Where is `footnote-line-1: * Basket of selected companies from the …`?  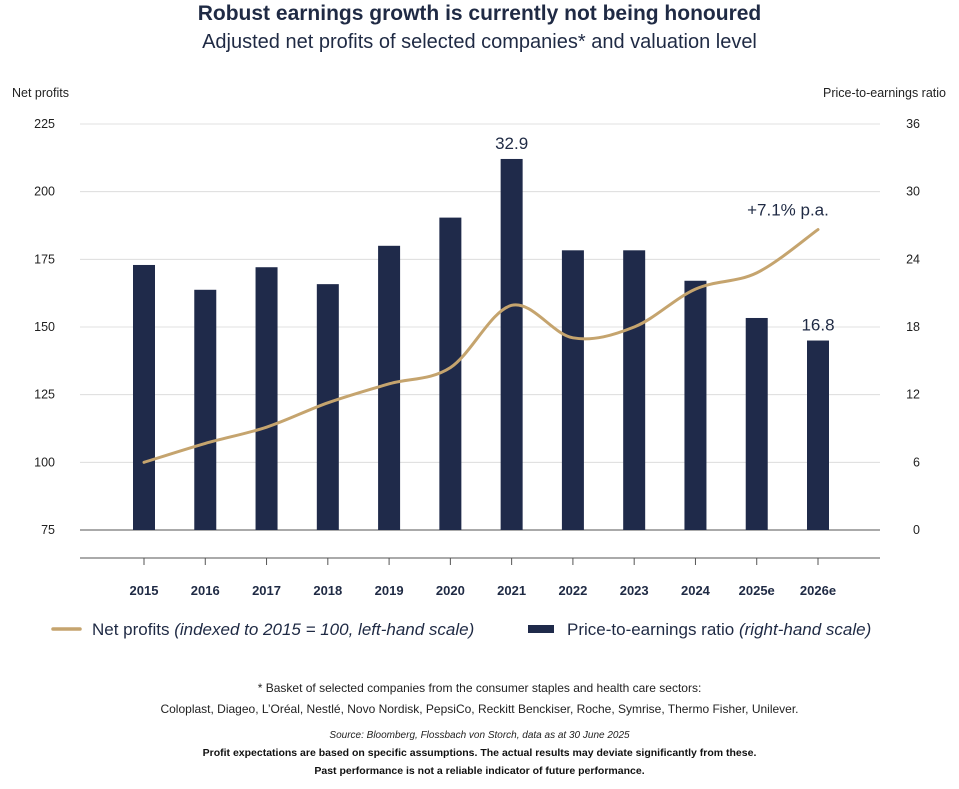
footnote-line-1: * Basket of selected companies from the … is located at coordinates (479, 688).